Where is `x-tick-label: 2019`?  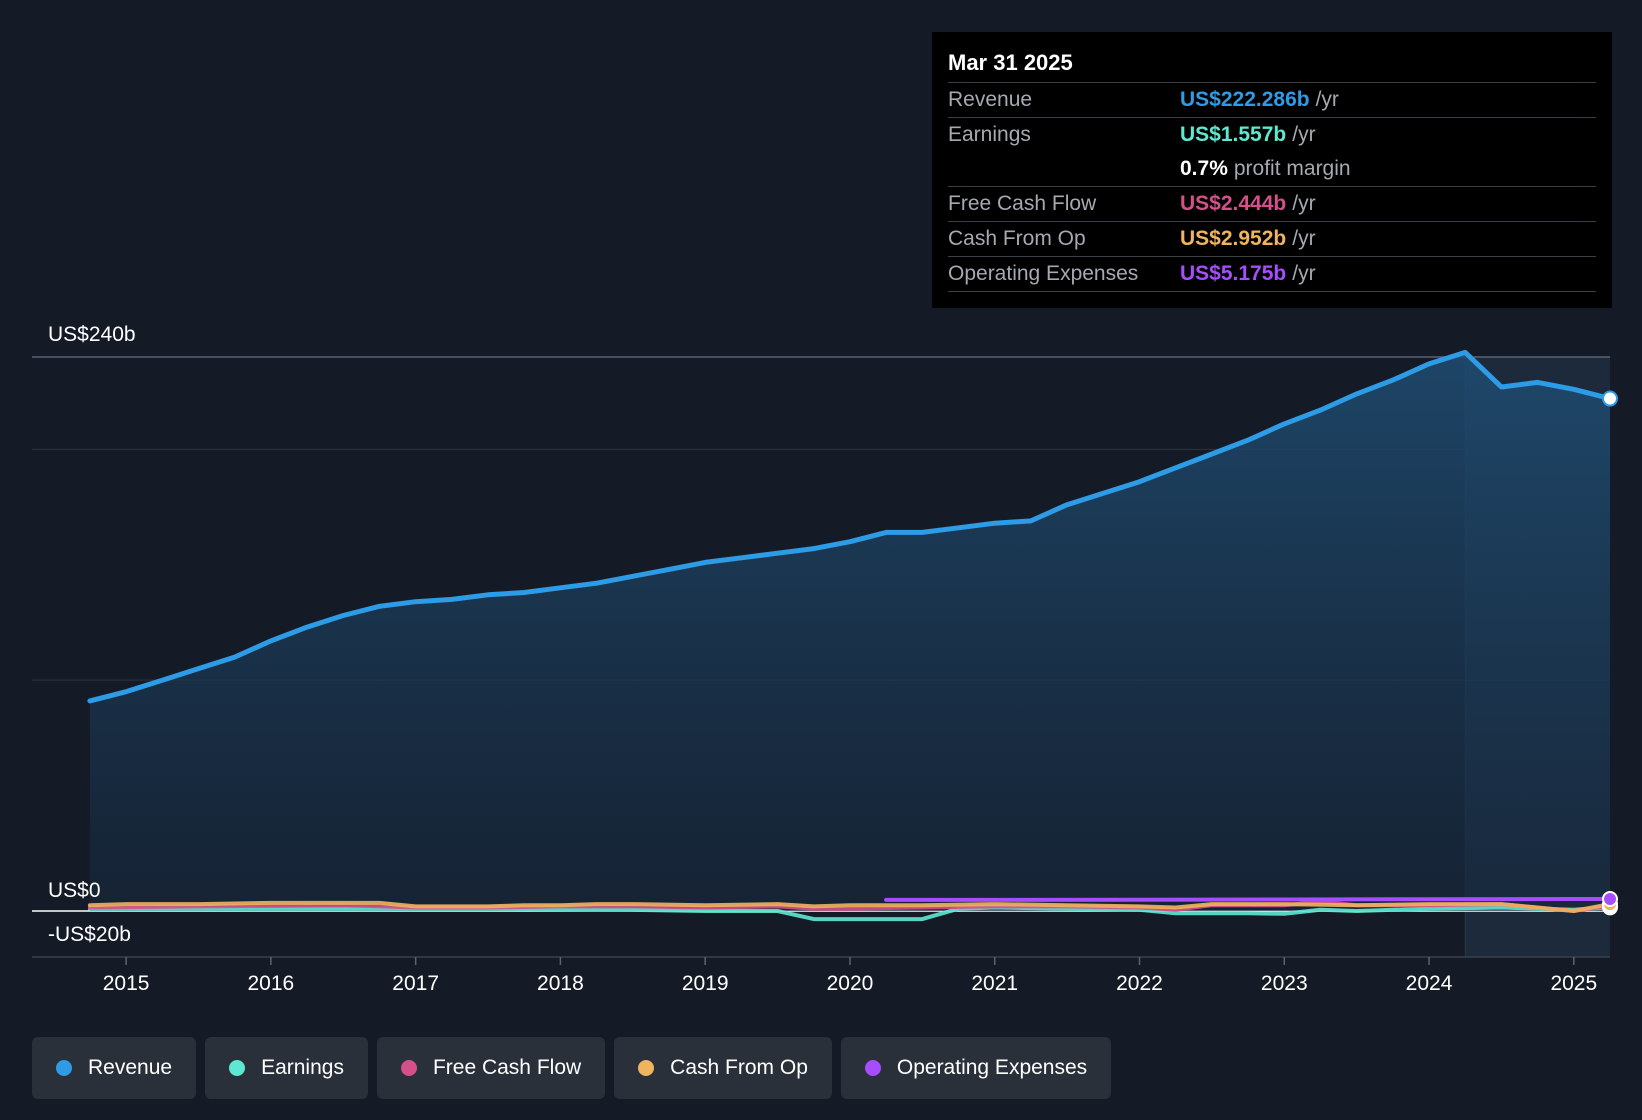 x-tick-label: 2019 is located at coordinates (705, 983).